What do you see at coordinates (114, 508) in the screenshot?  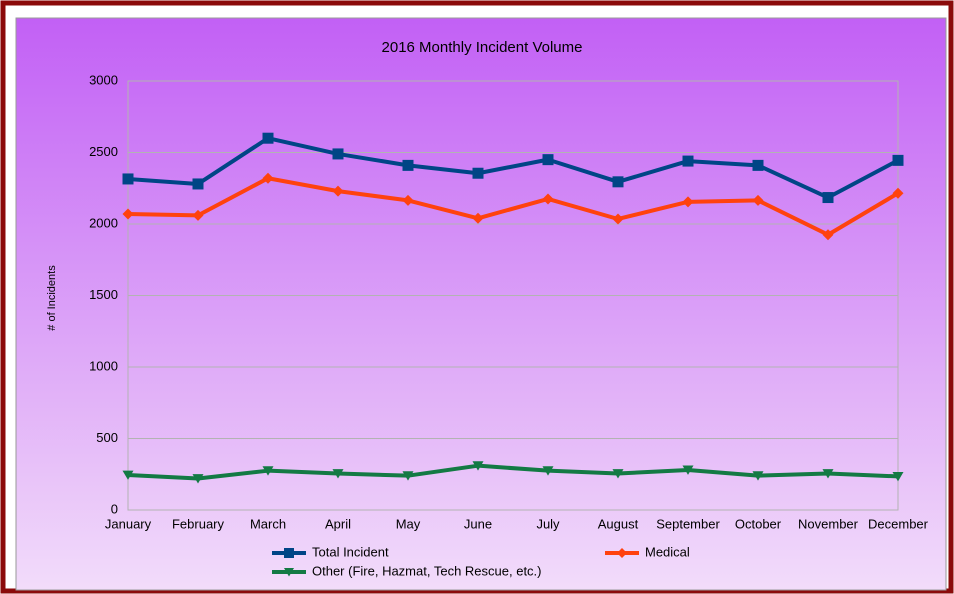 I see `y-tick-label: 0` at bounding box center [114, 508].